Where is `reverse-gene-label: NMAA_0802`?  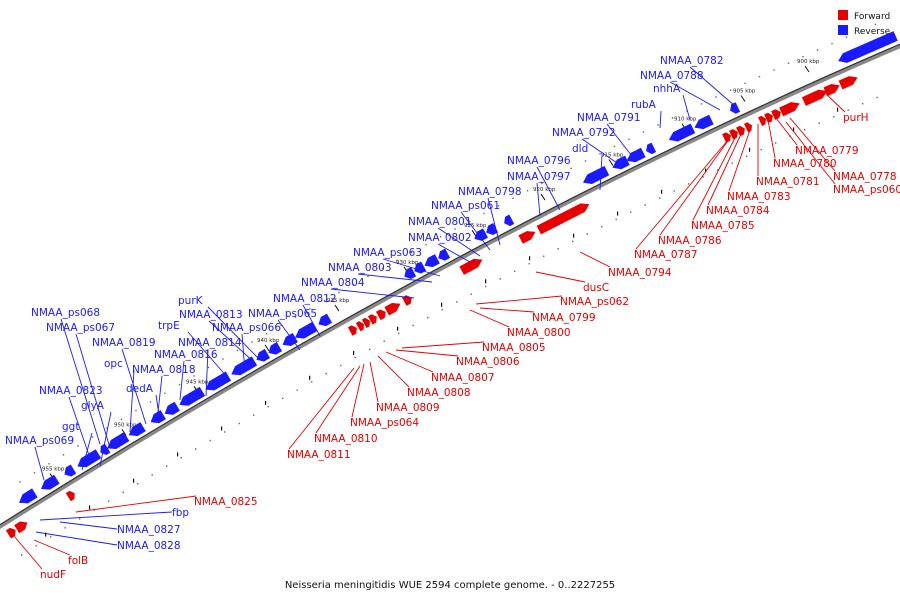
reverse-gene-label: NMAA_0802 is located at coordinates (440, 238).